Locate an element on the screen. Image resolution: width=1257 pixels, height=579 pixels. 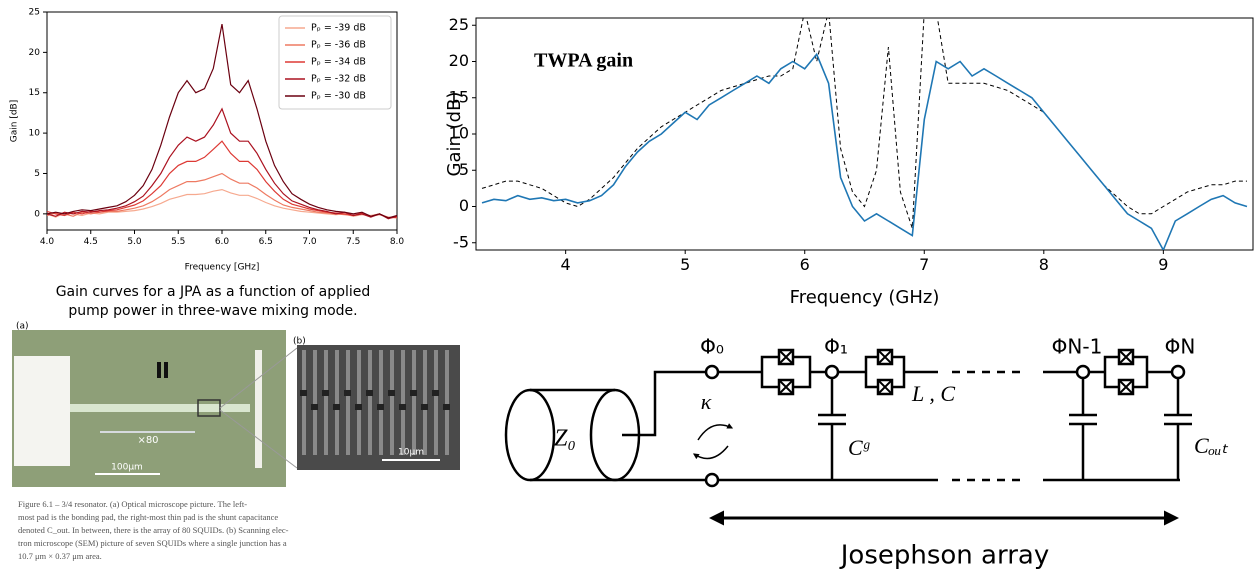
x-tick-label: 7 is located at coordinates (924, 264).